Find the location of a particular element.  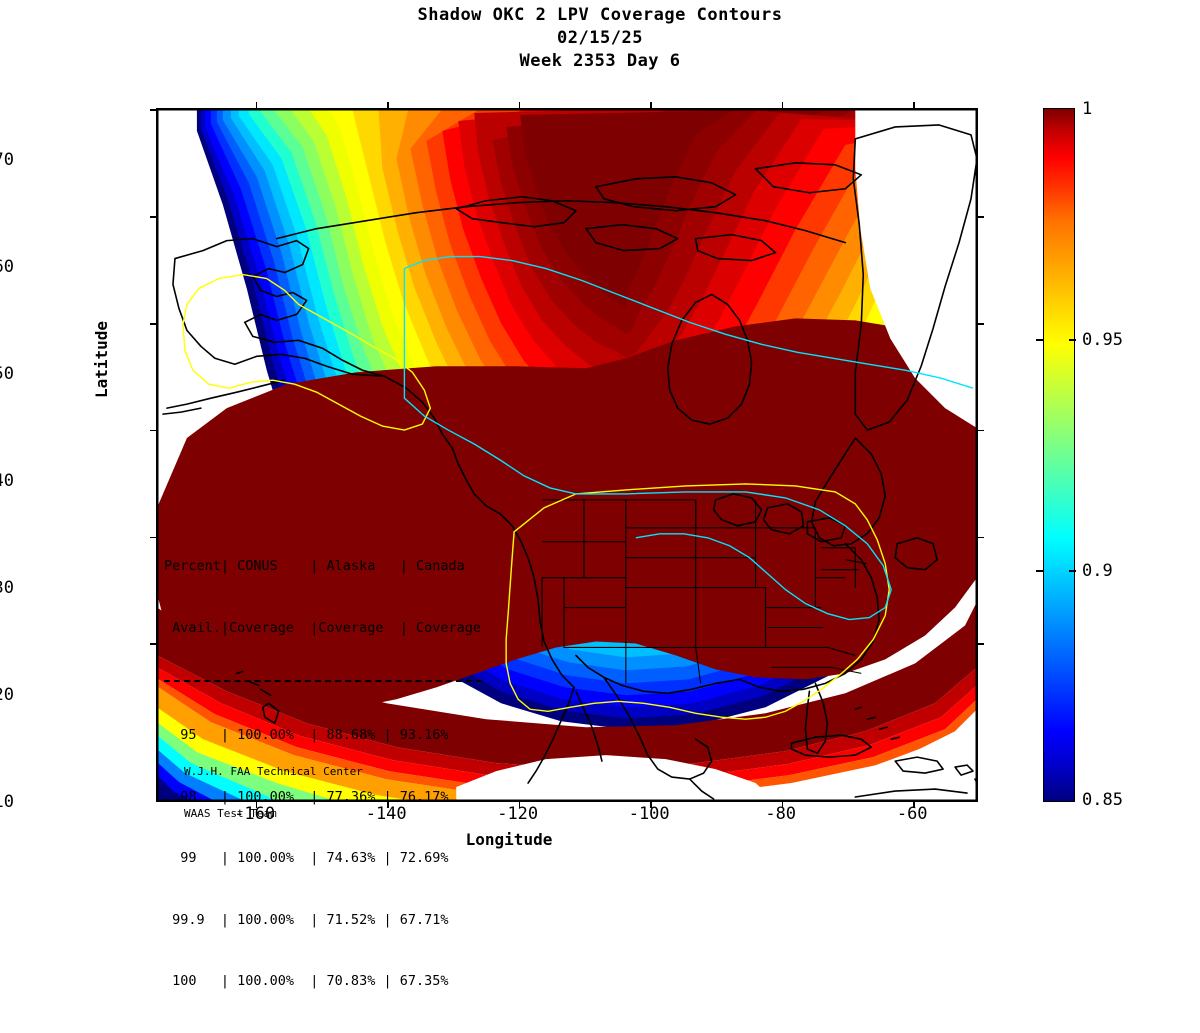

colorbar is located at coordinates (1056, 455).